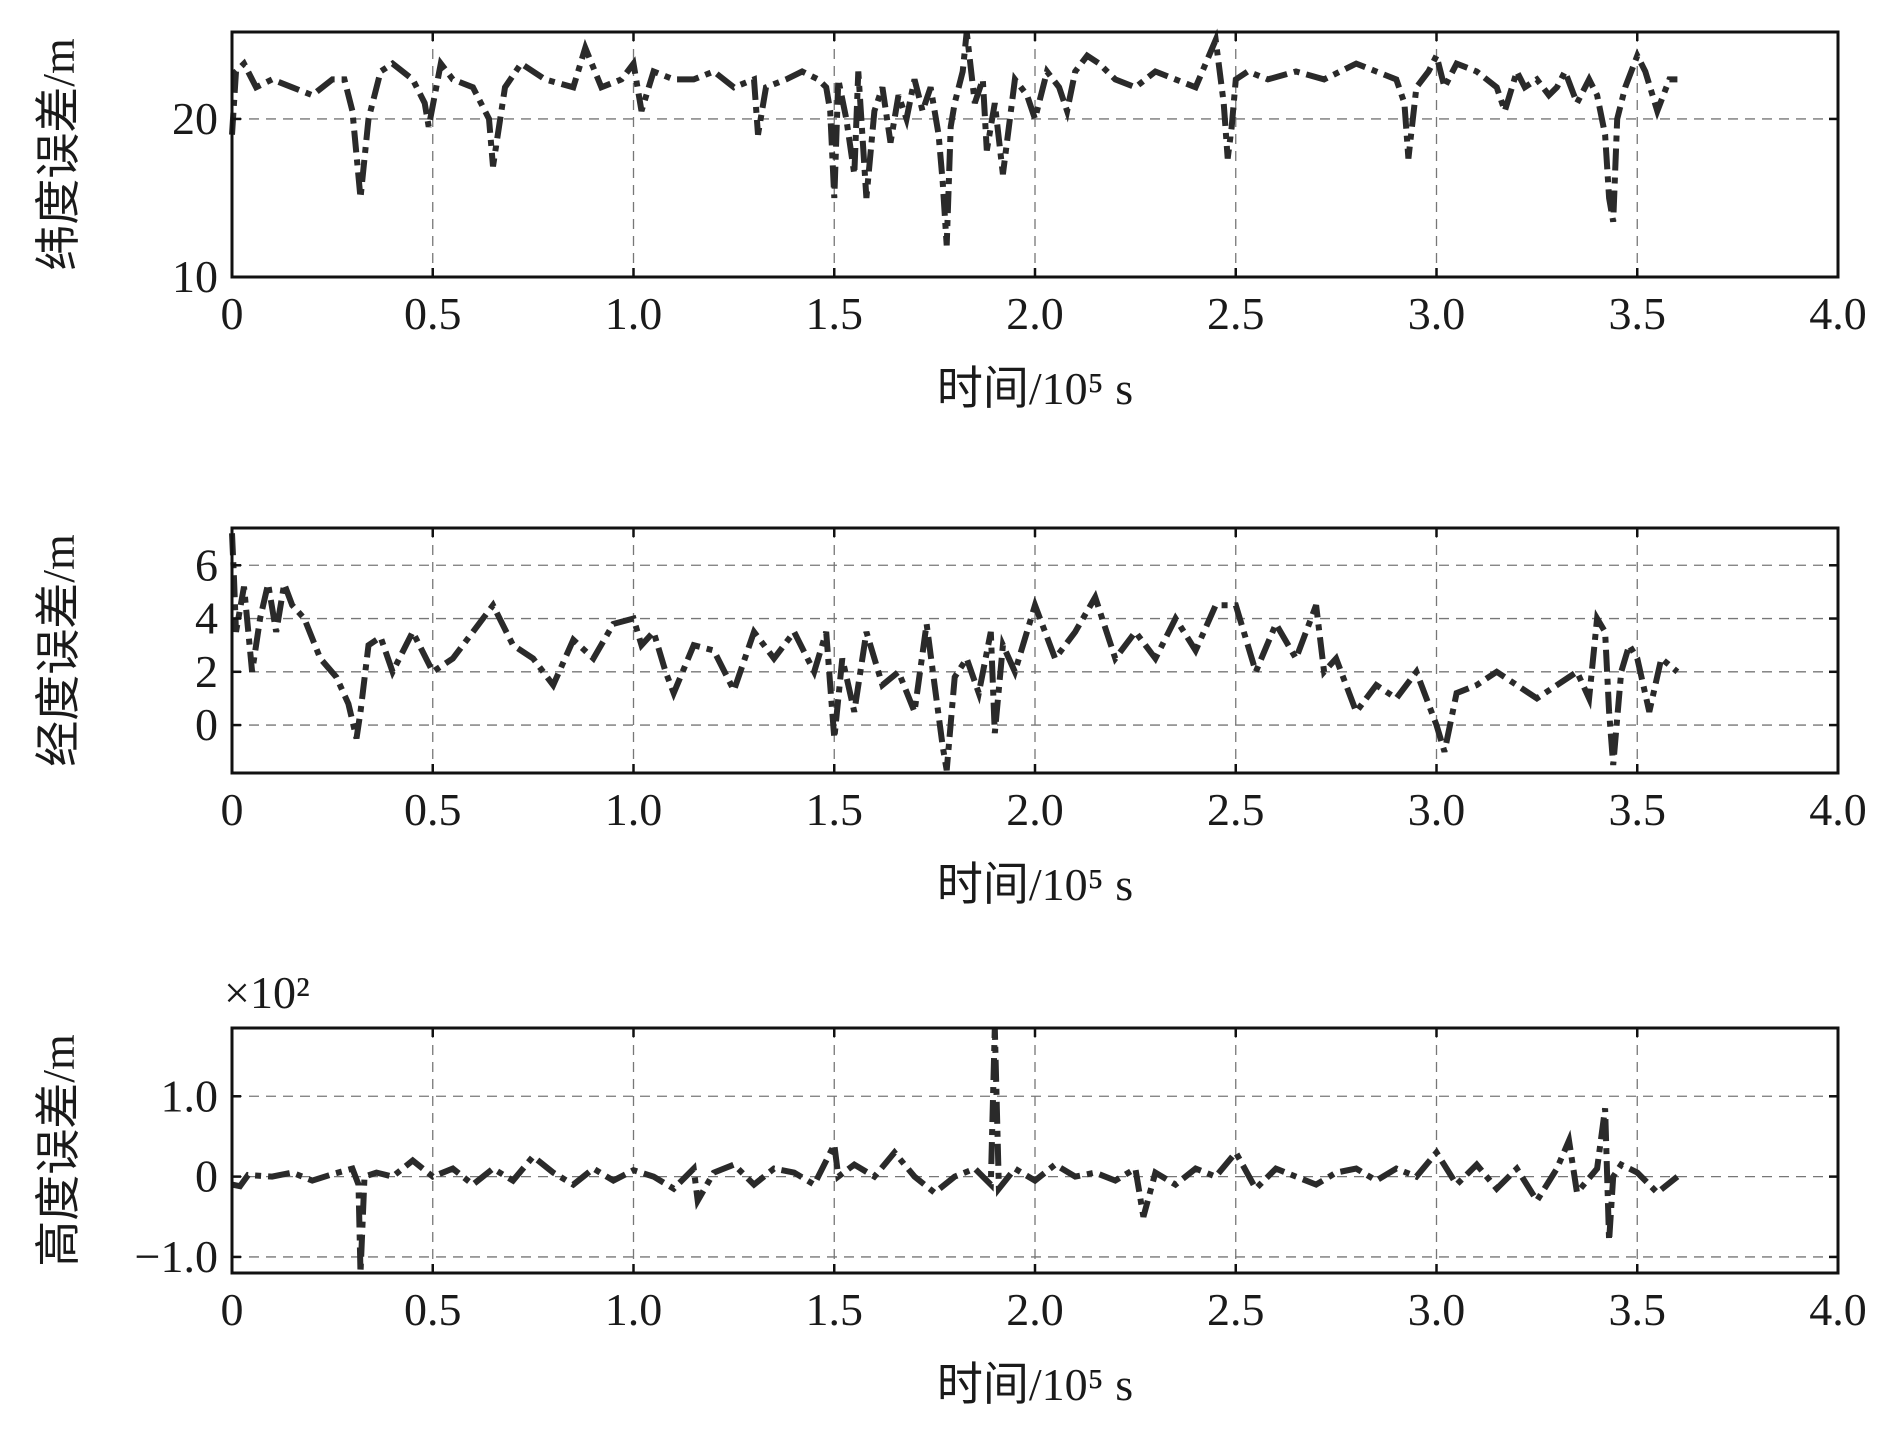  I want to click on y-axis-label: 纬度误差/m, so click(58, 154).